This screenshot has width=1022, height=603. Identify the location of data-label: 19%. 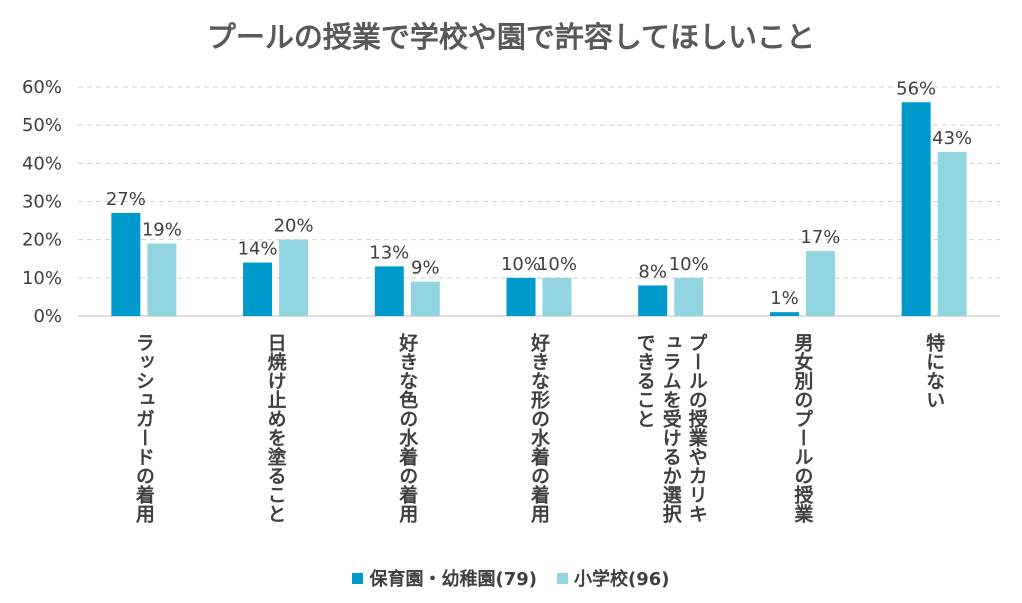
(162, 229).